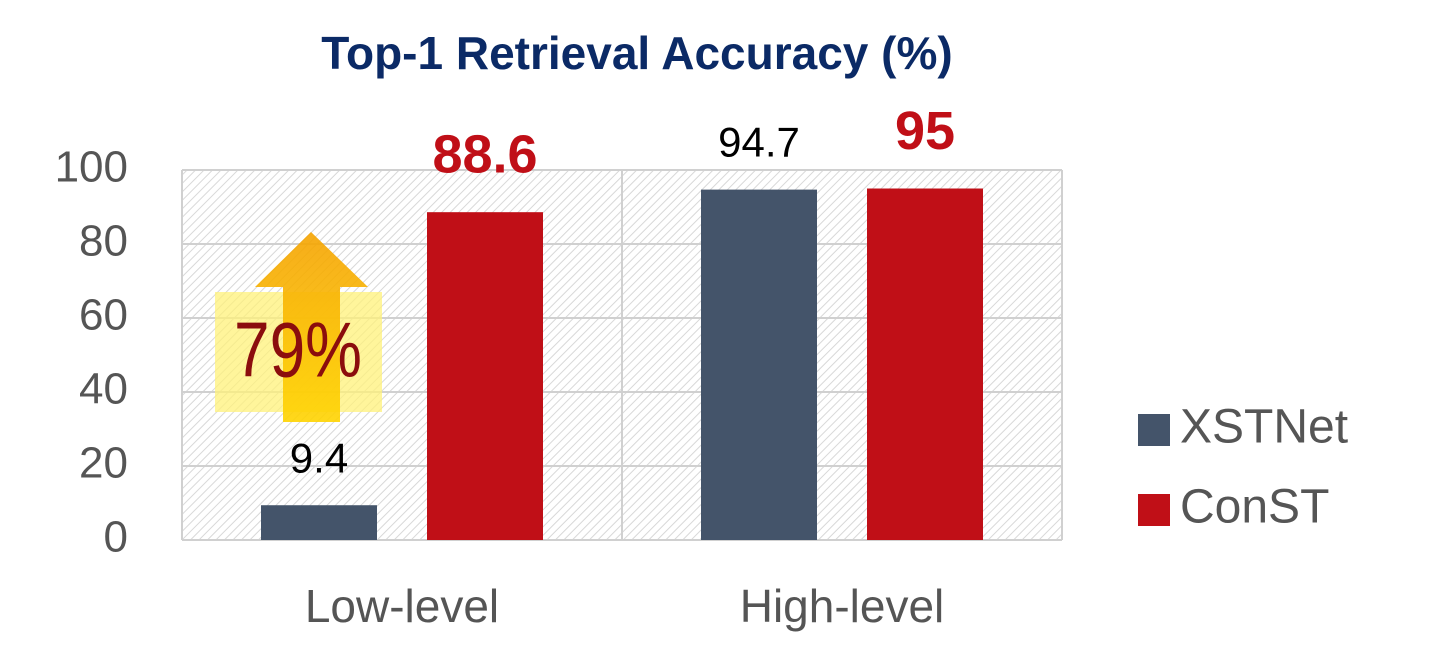  What do you see at coordinates (103, 389) in the screenshot?
I see `y-tick-label: 40` at bounding box center [103, 389].